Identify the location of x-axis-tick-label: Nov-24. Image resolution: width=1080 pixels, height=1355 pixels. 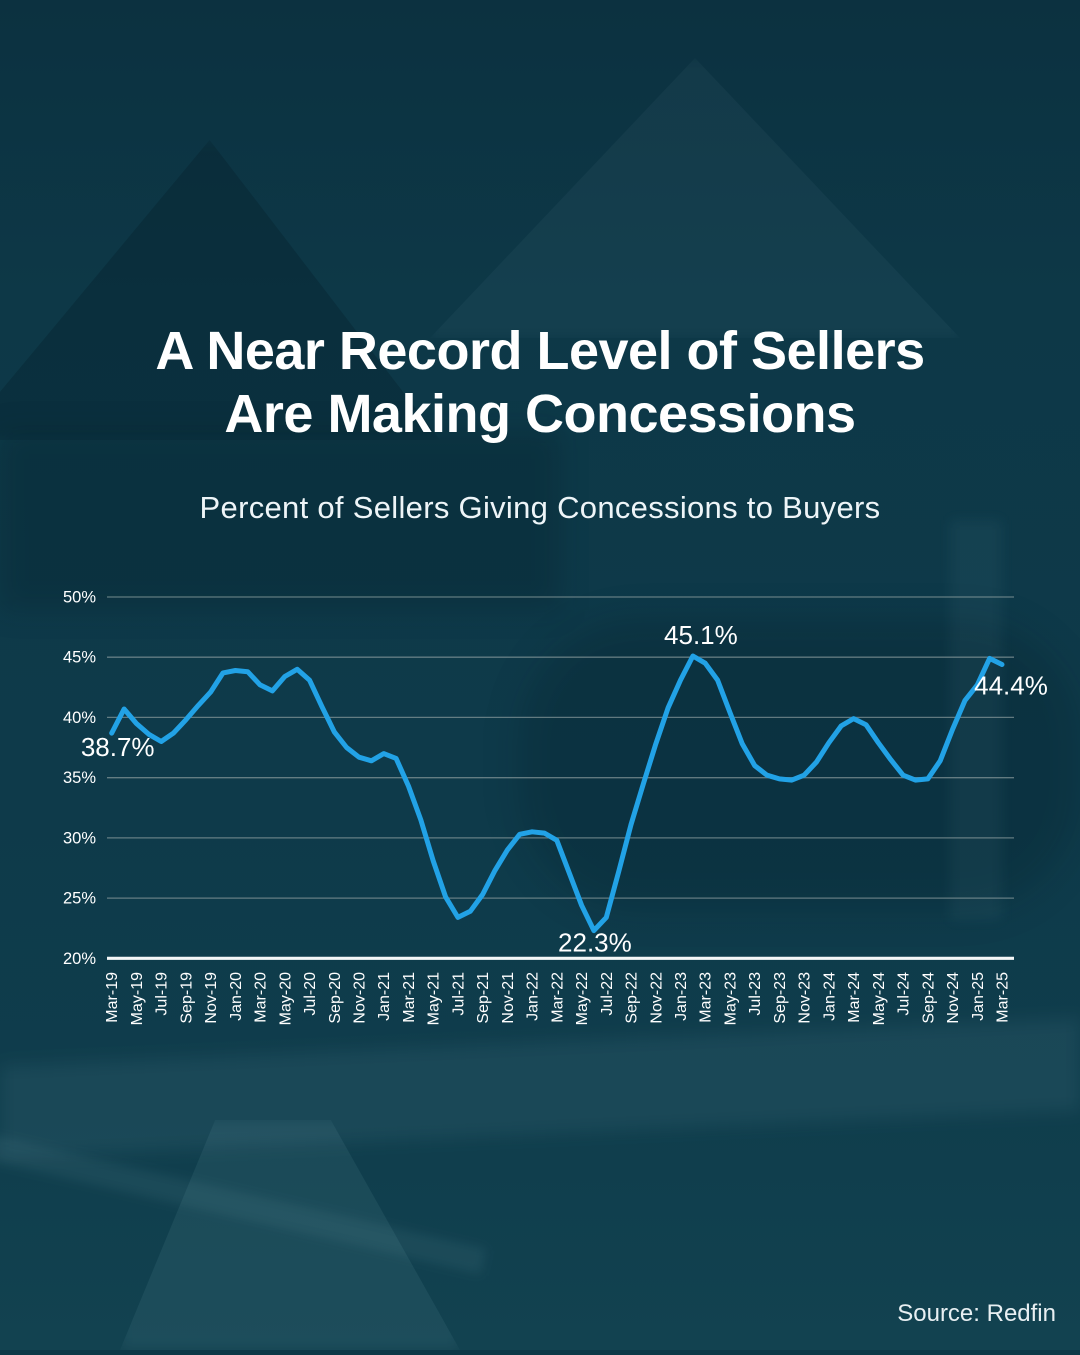
(953, 998).